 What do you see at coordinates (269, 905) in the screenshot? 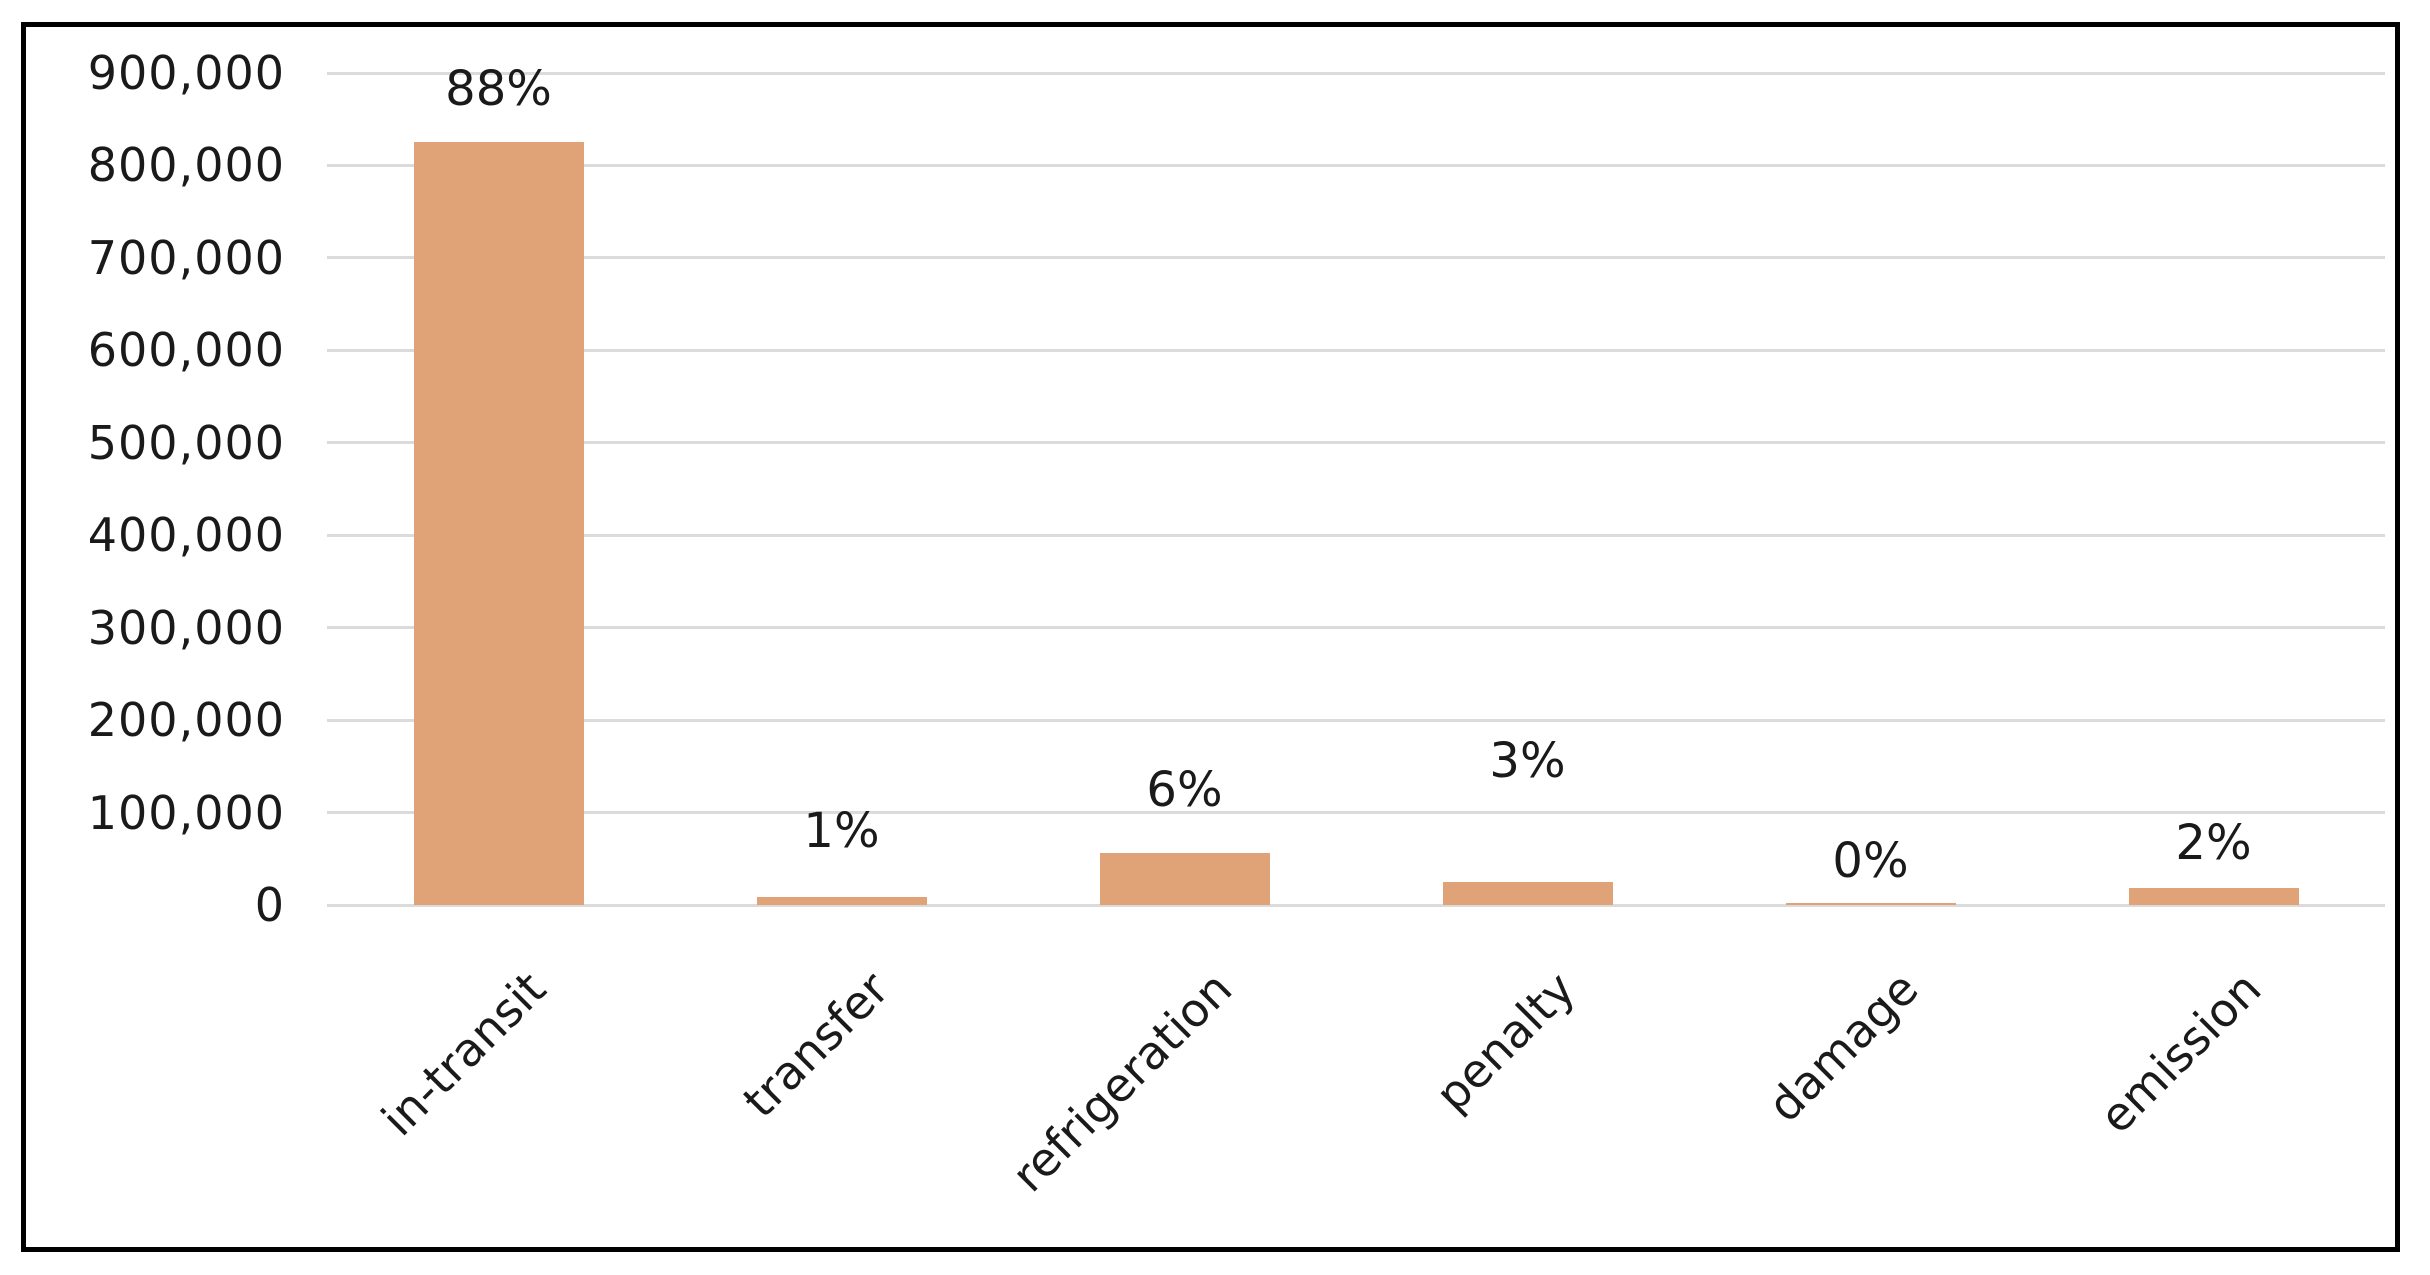
I see `y-axis-tick-label: 0` at bounding box center [269, 905].